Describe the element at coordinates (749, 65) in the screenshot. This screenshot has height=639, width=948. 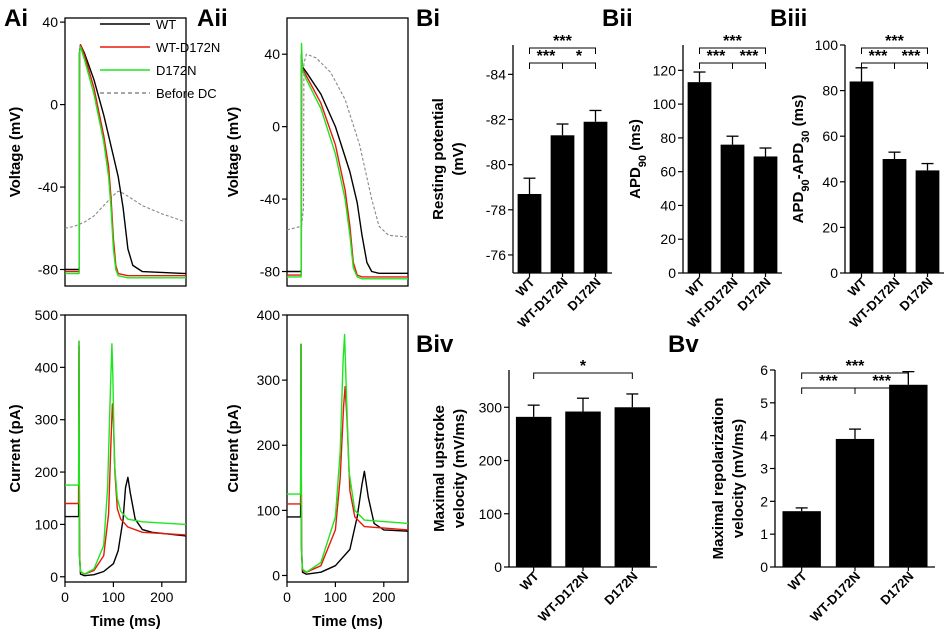
I see `Bii-sig-bracket` at that location.